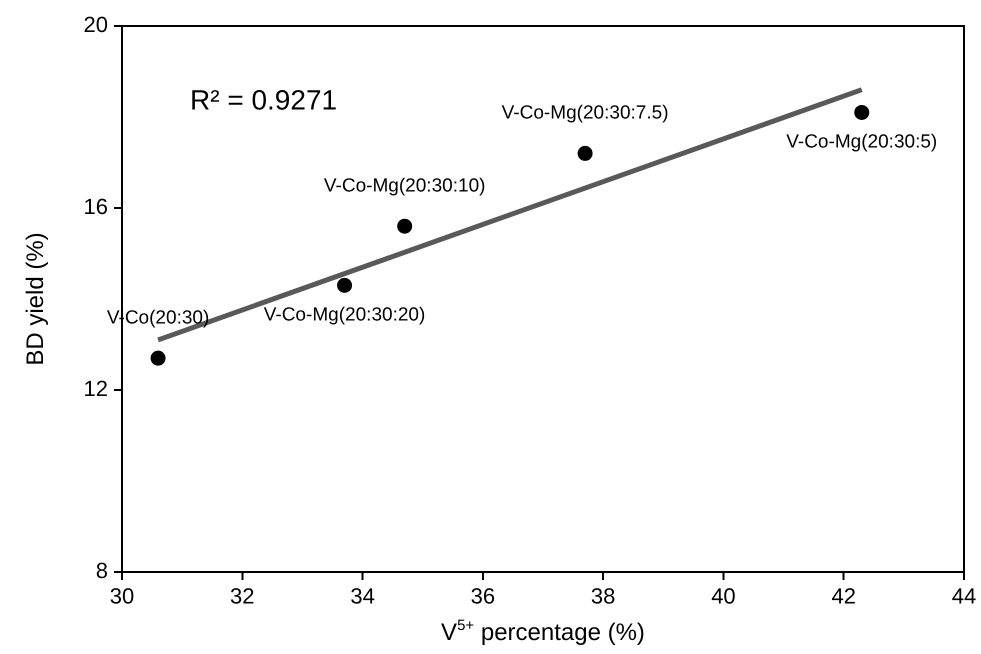  Describe the element at coordinates (102, 571) in the screenshot. I see `y-tick-label: 8` at that location.